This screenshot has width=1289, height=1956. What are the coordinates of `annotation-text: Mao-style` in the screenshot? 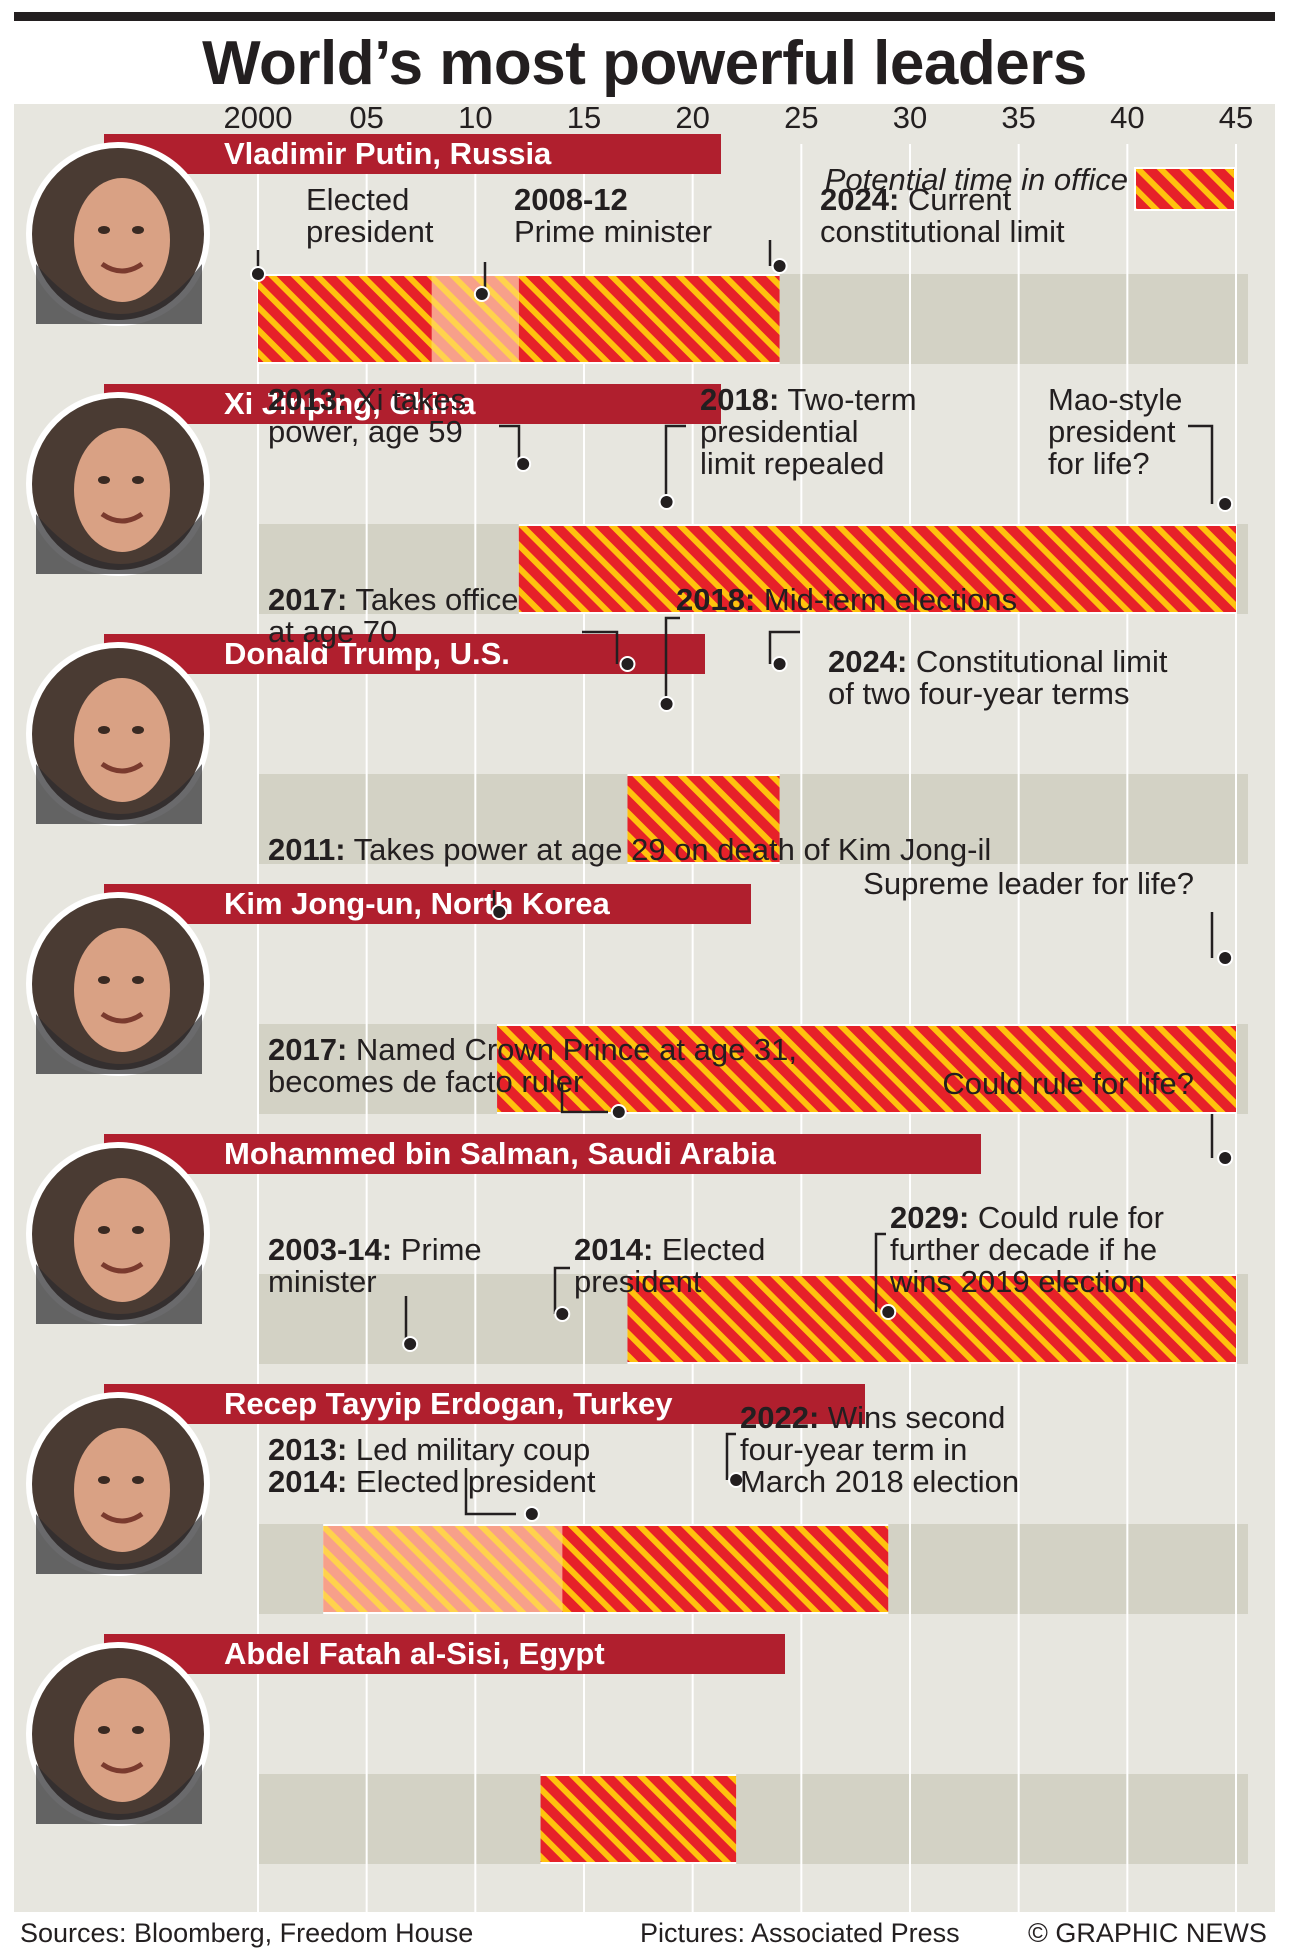 It's located at (1115, 399).